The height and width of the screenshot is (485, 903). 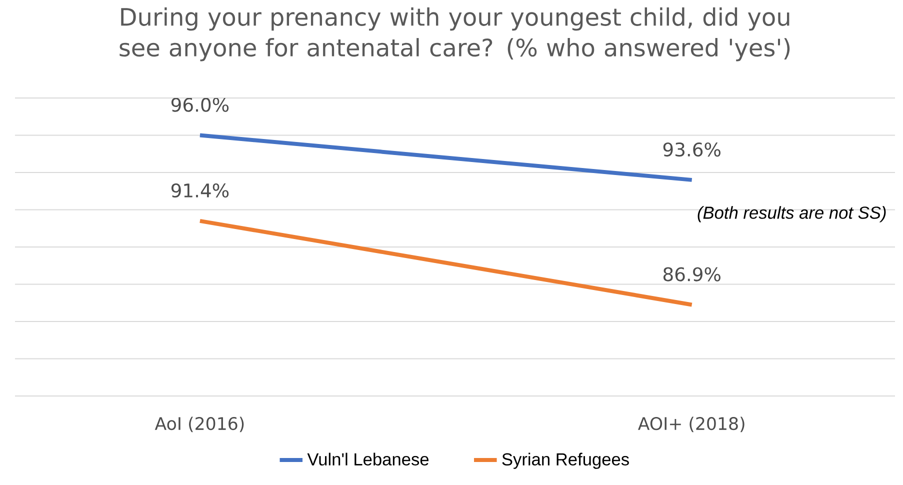 What do you see at coordinates (691, 424) in the screenshot?
I see `x-tick-label: AOI+ (2018)` at bounding box center [691, 424].